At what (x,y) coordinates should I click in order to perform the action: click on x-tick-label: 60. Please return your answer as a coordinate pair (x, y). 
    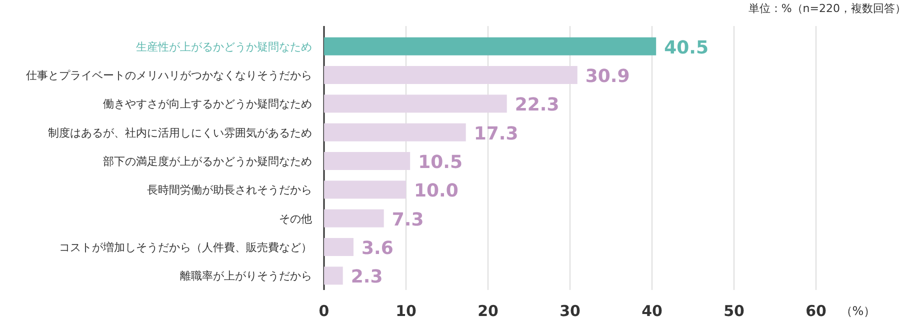
    Looking at the image, I should click on (816, 311).